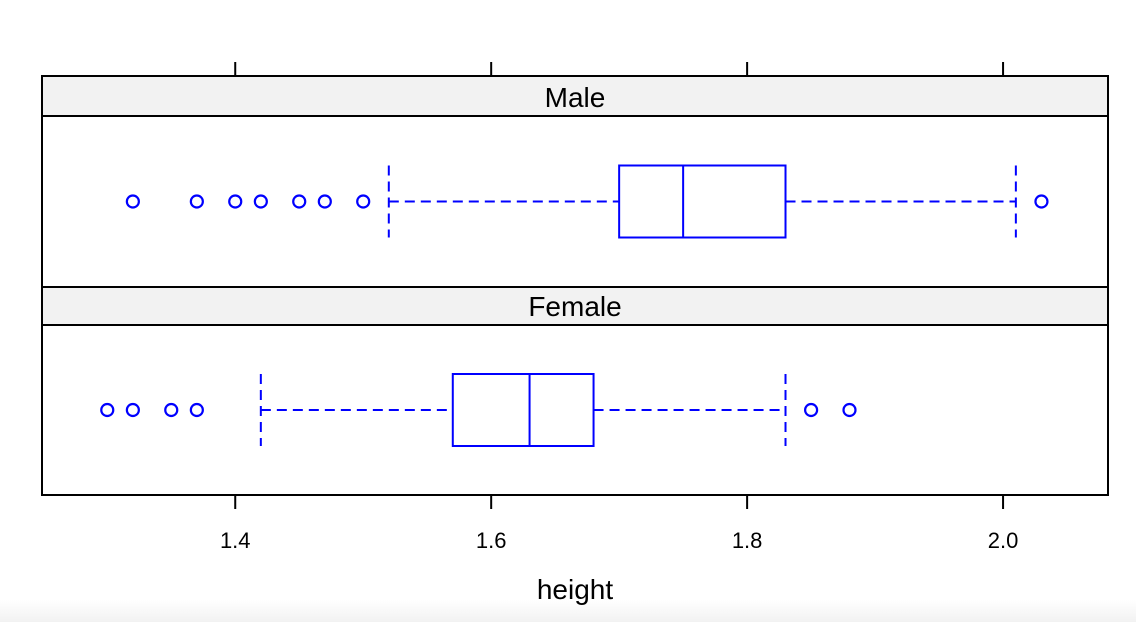  Describe the element at coordinates (568, 611) in the screenshot. I see `bottom-fade` at that location.